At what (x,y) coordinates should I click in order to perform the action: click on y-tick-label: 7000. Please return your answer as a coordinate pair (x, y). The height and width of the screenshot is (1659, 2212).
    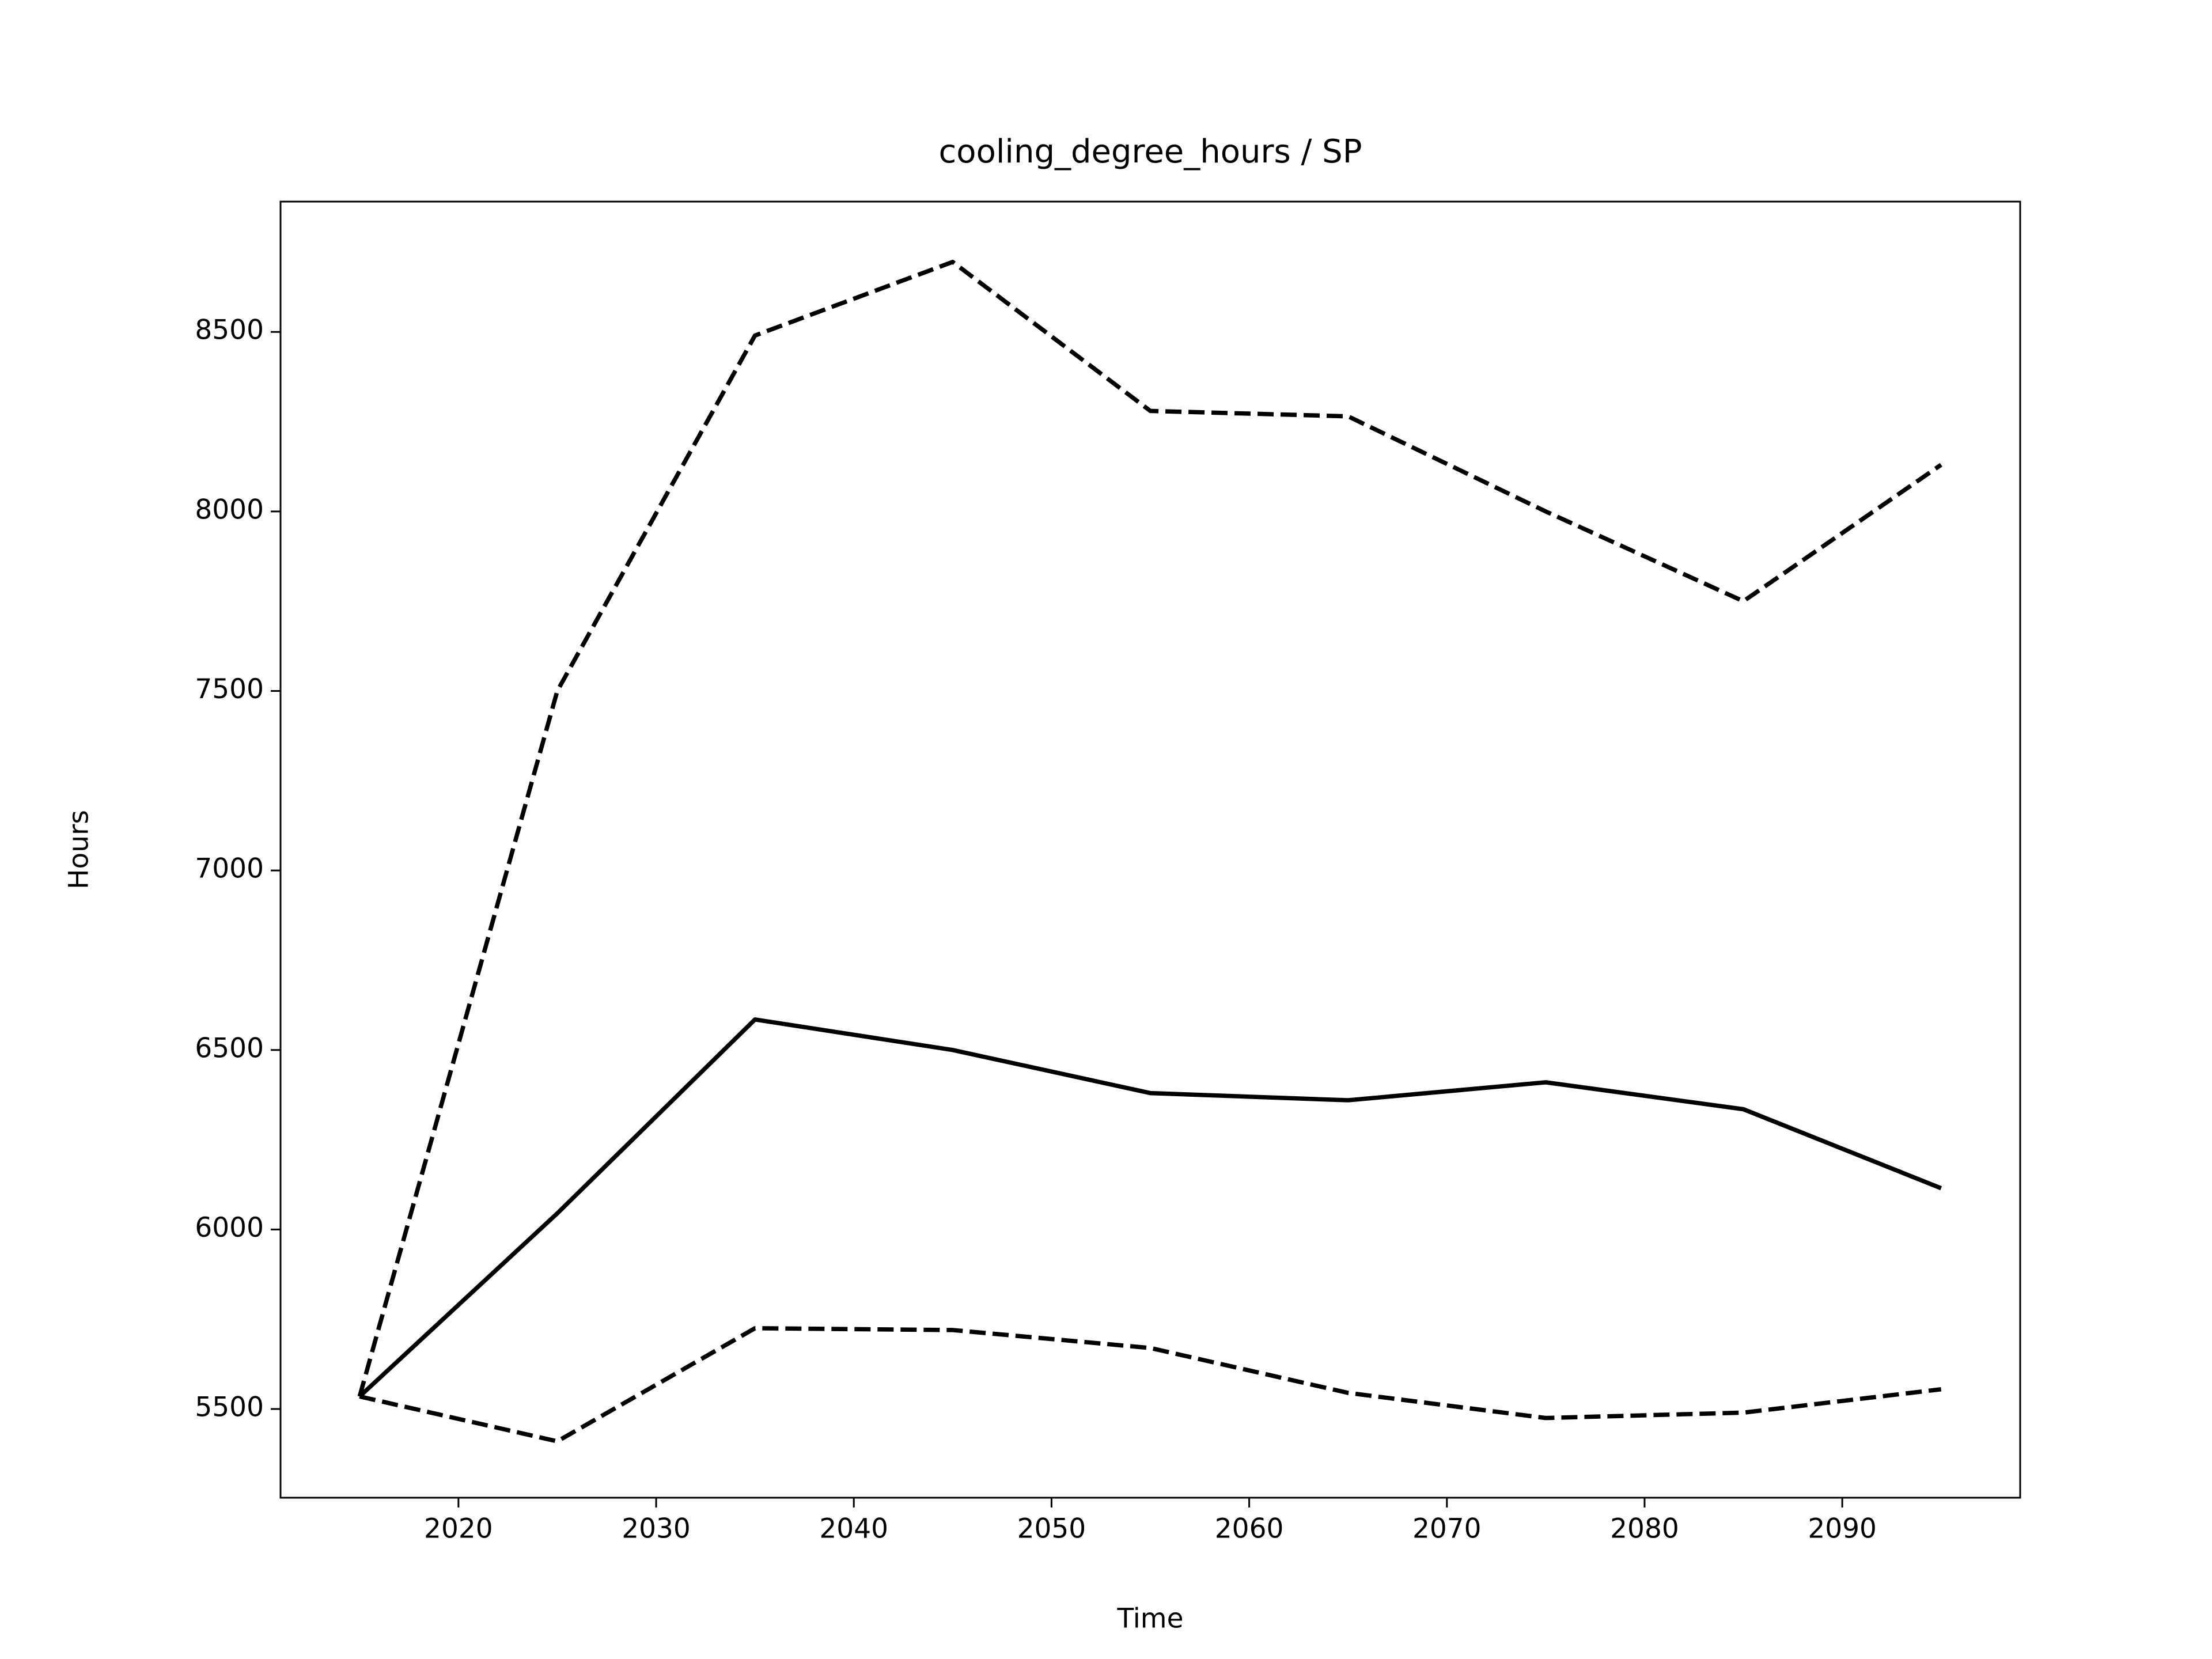
    Looking at the image, I should click on (229, 869).